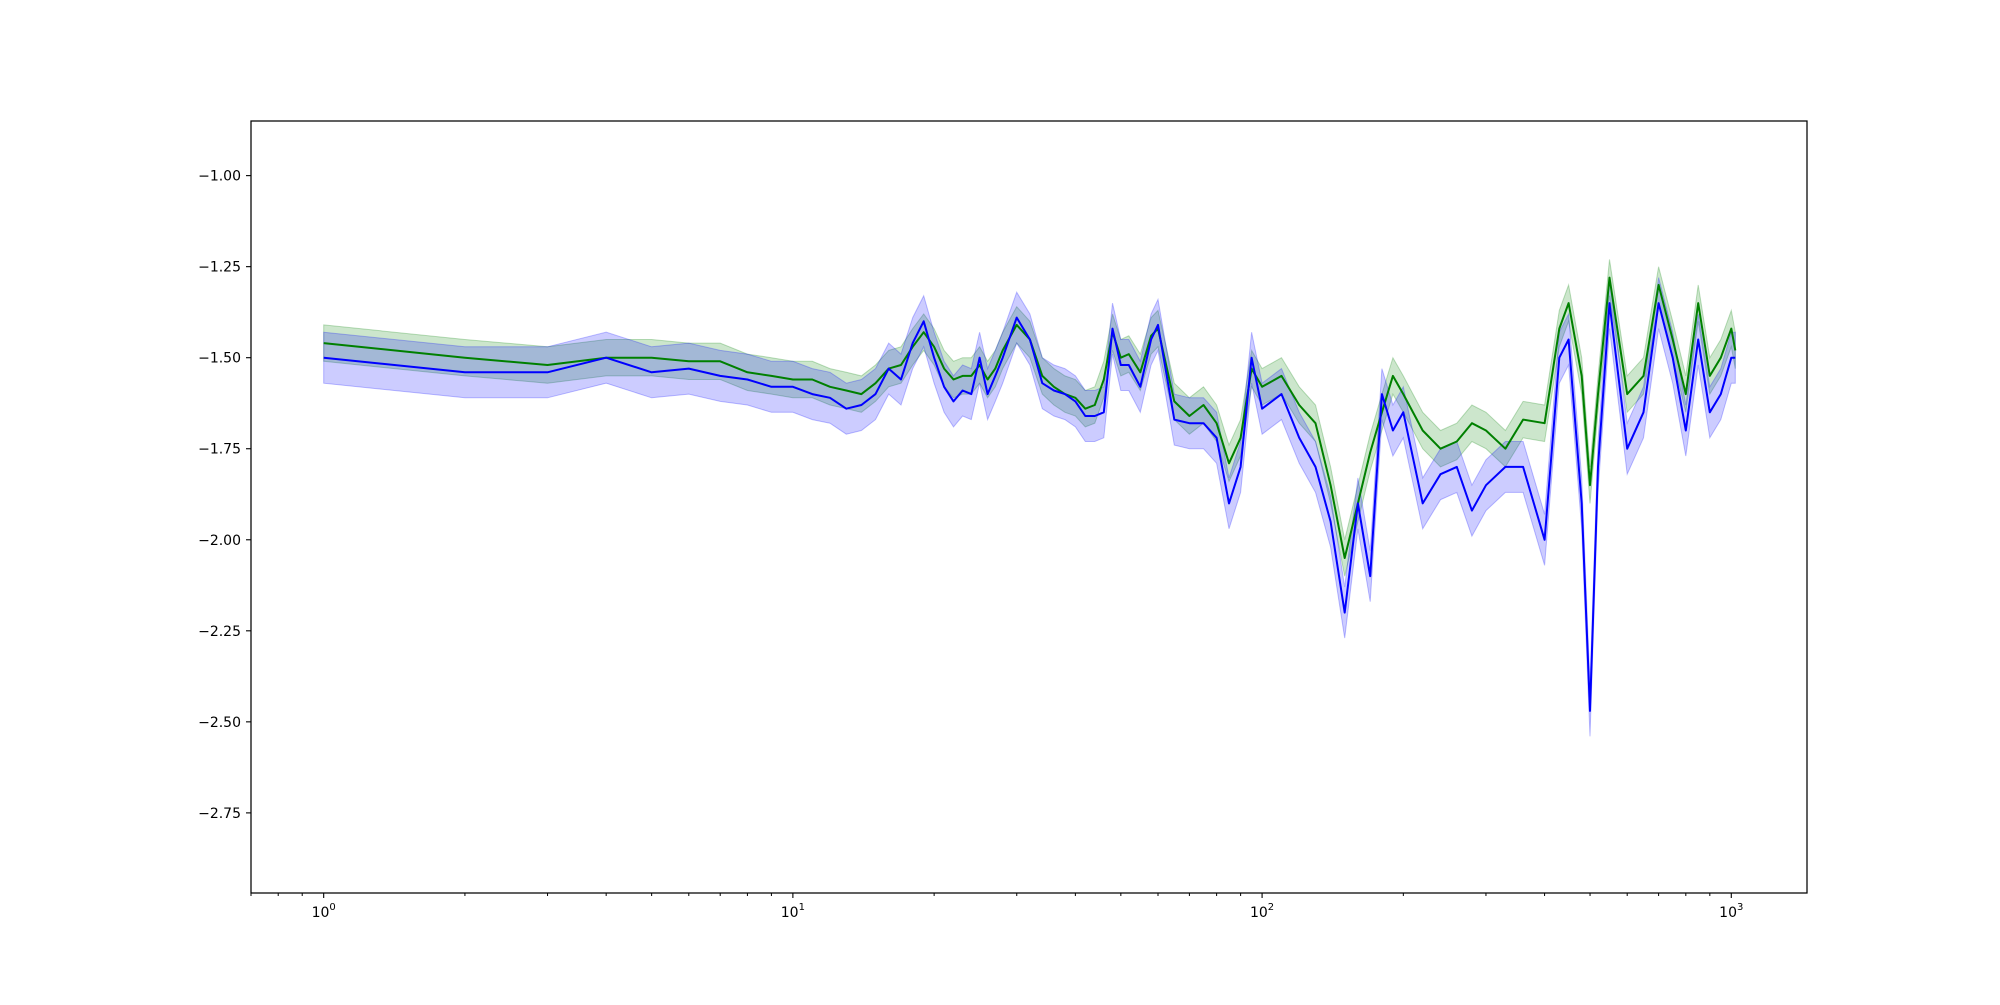 This screenshot has width=2000, height=1005. Describe the element at coordinates (996, 907) in the screenshot. I see `x-axis-ticks: 10⁰ 10¹ 10² 10³` at that location.